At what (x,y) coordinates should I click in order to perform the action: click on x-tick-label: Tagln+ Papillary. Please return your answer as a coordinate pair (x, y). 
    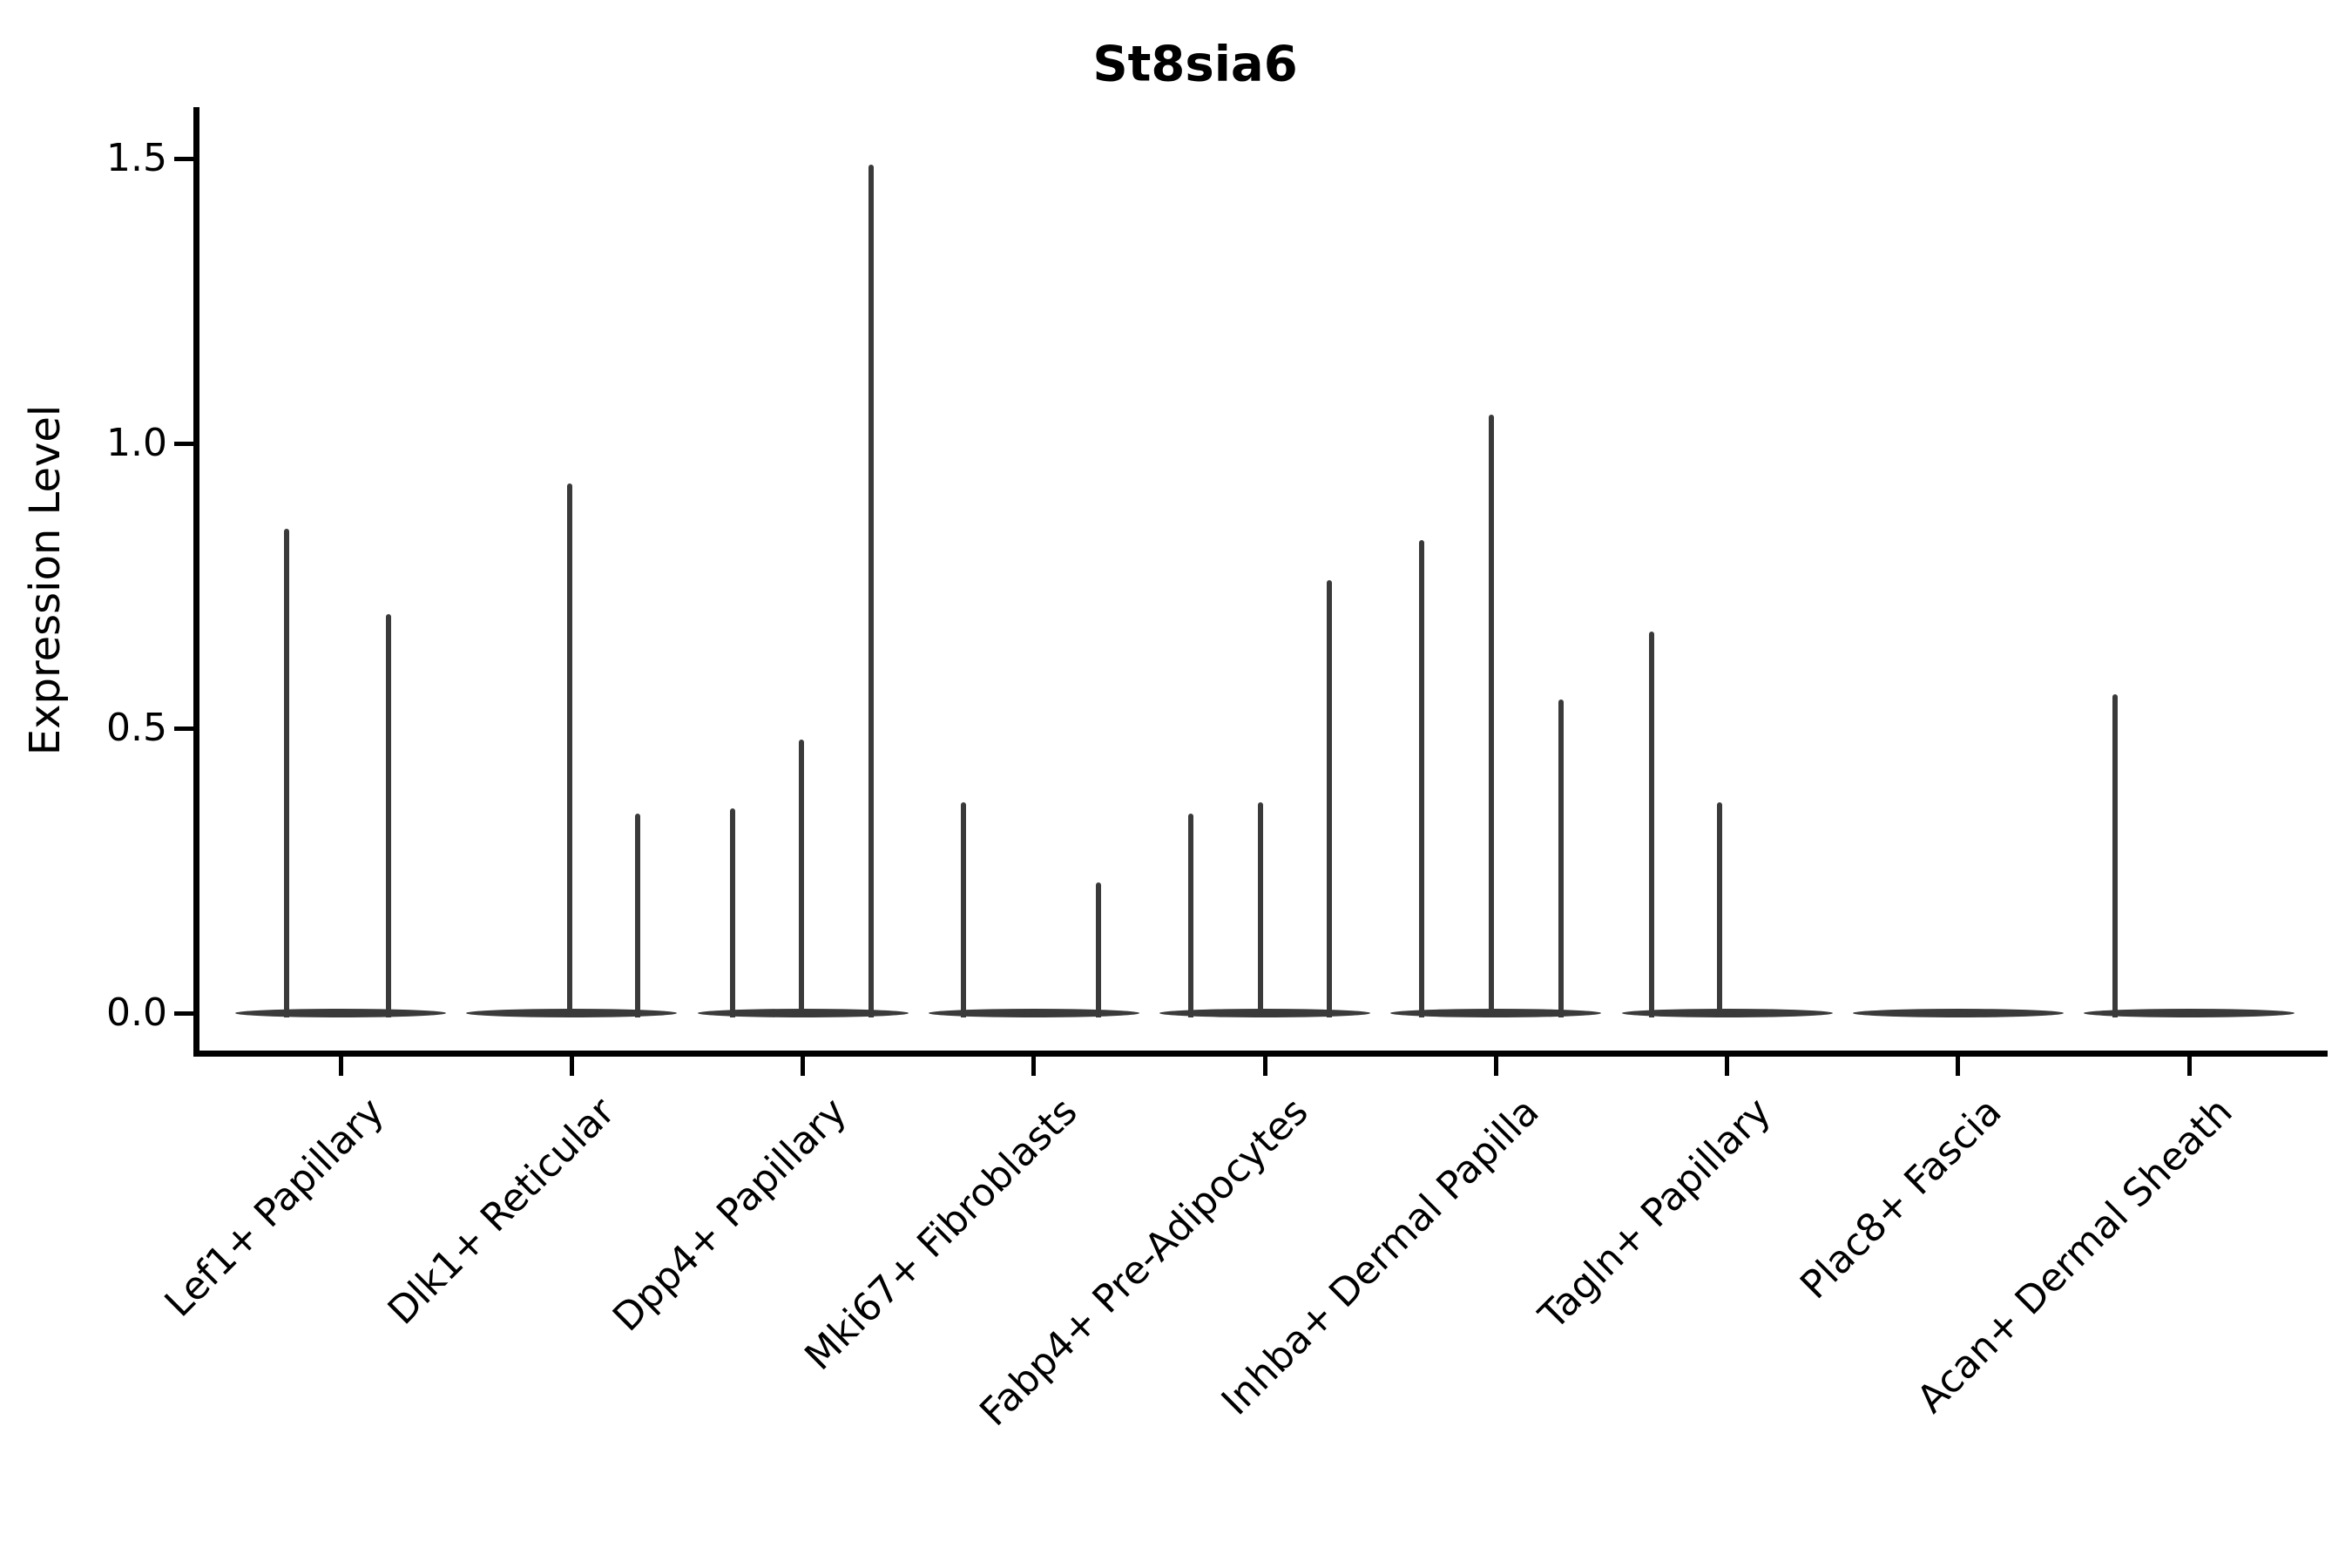
    Looking at the image, I should click on (1655, 1214).